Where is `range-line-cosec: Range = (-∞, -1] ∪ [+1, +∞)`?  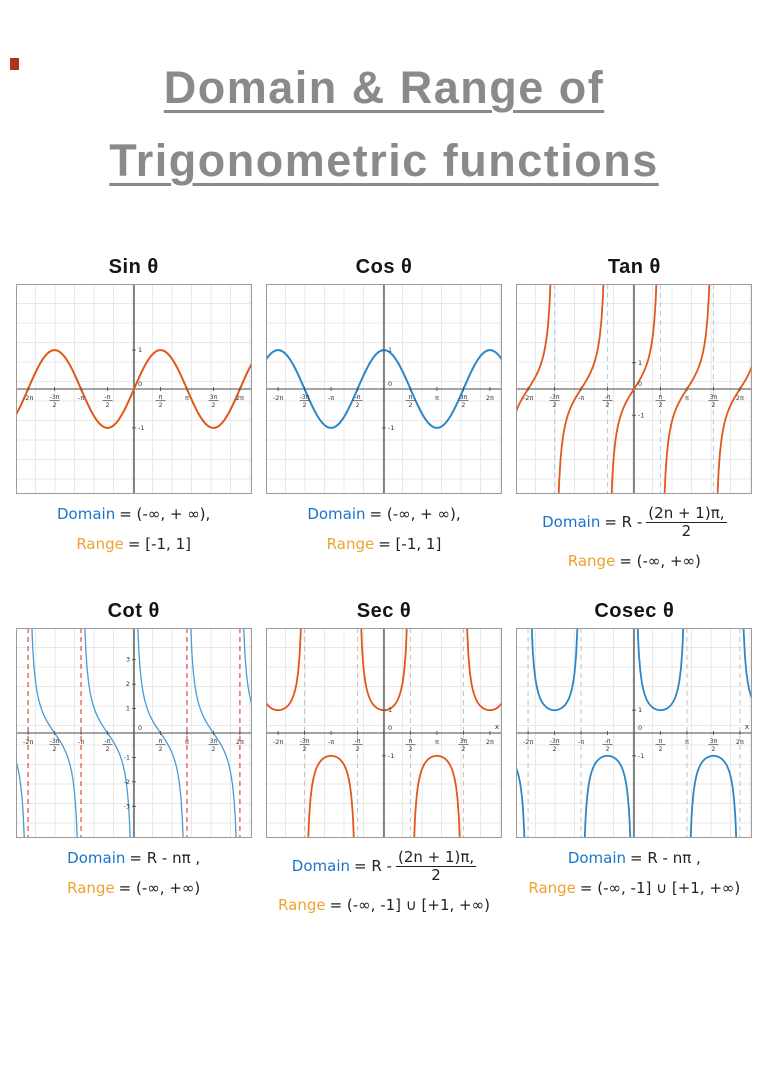
range-line-cosec: Range = (-∞, -1] ∪ [+1, +∞) is located at coordinates (634, 888).